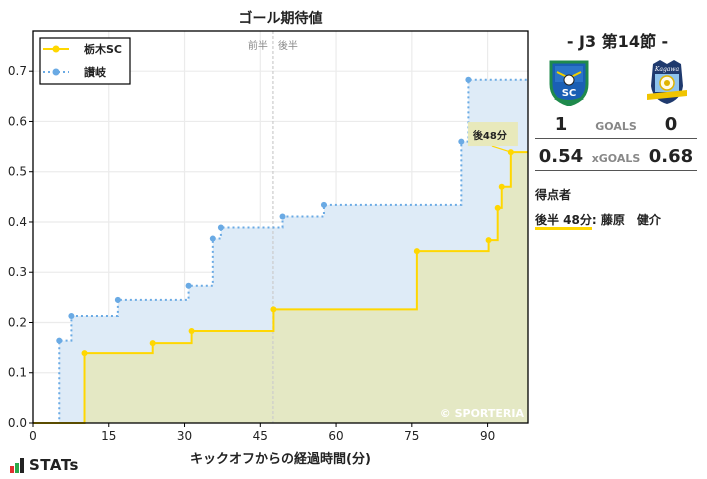 This screenshot has width=707, height=479. Describe the element at coordinates (17, 468) in the screenshot. I see `logo-bar-green` at that location.